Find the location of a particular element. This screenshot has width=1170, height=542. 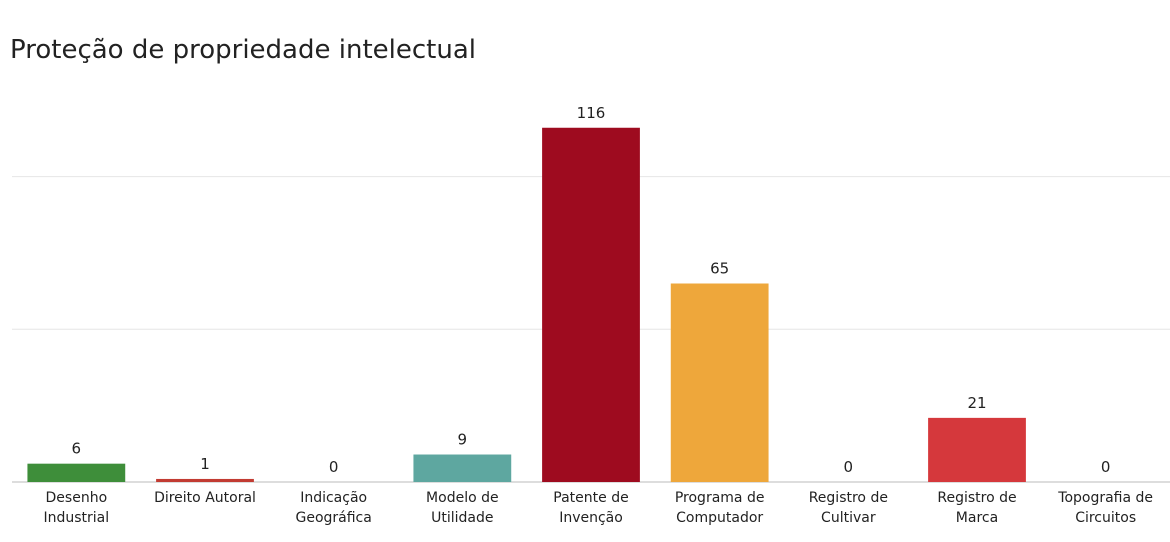

x-tick-label: Registro de Cultivar is located at coordinates (848, 508).